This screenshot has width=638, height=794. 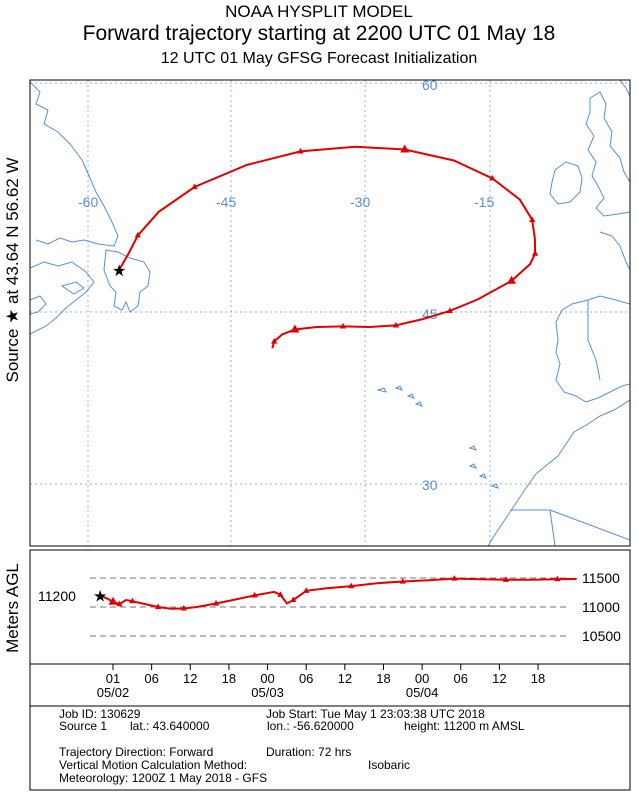 I want to click on height-gridlines, so click(x=330, y=607).